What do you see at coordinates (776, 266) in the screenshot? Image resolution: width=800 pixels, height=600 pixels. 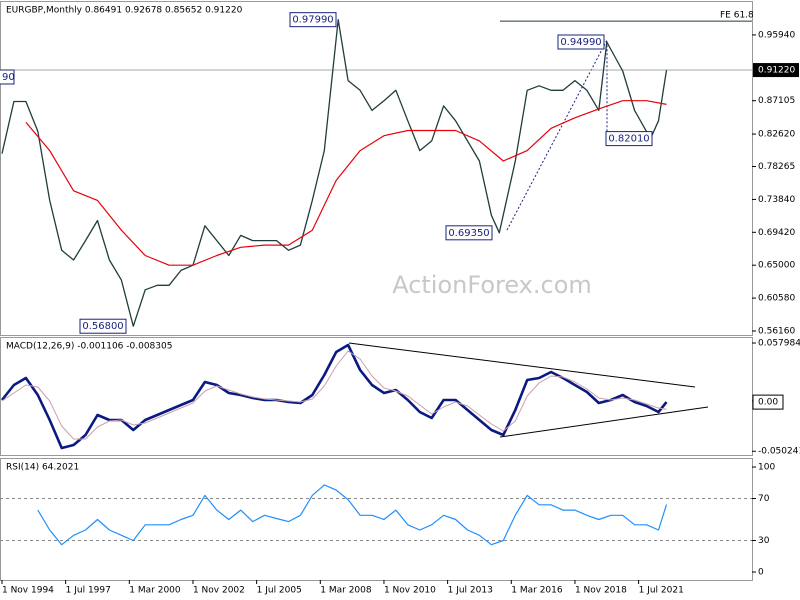 I see `y-tick-label: 0.65000` at bounding box center [776, 266].